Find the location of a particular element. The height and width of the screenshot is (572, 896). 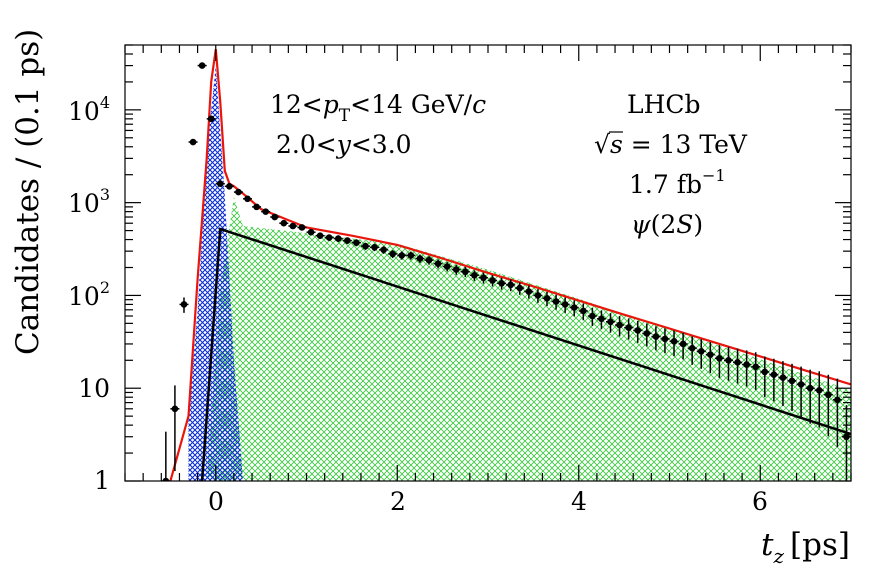

x-tick-label: 0 is located at coordinates (216, 501).